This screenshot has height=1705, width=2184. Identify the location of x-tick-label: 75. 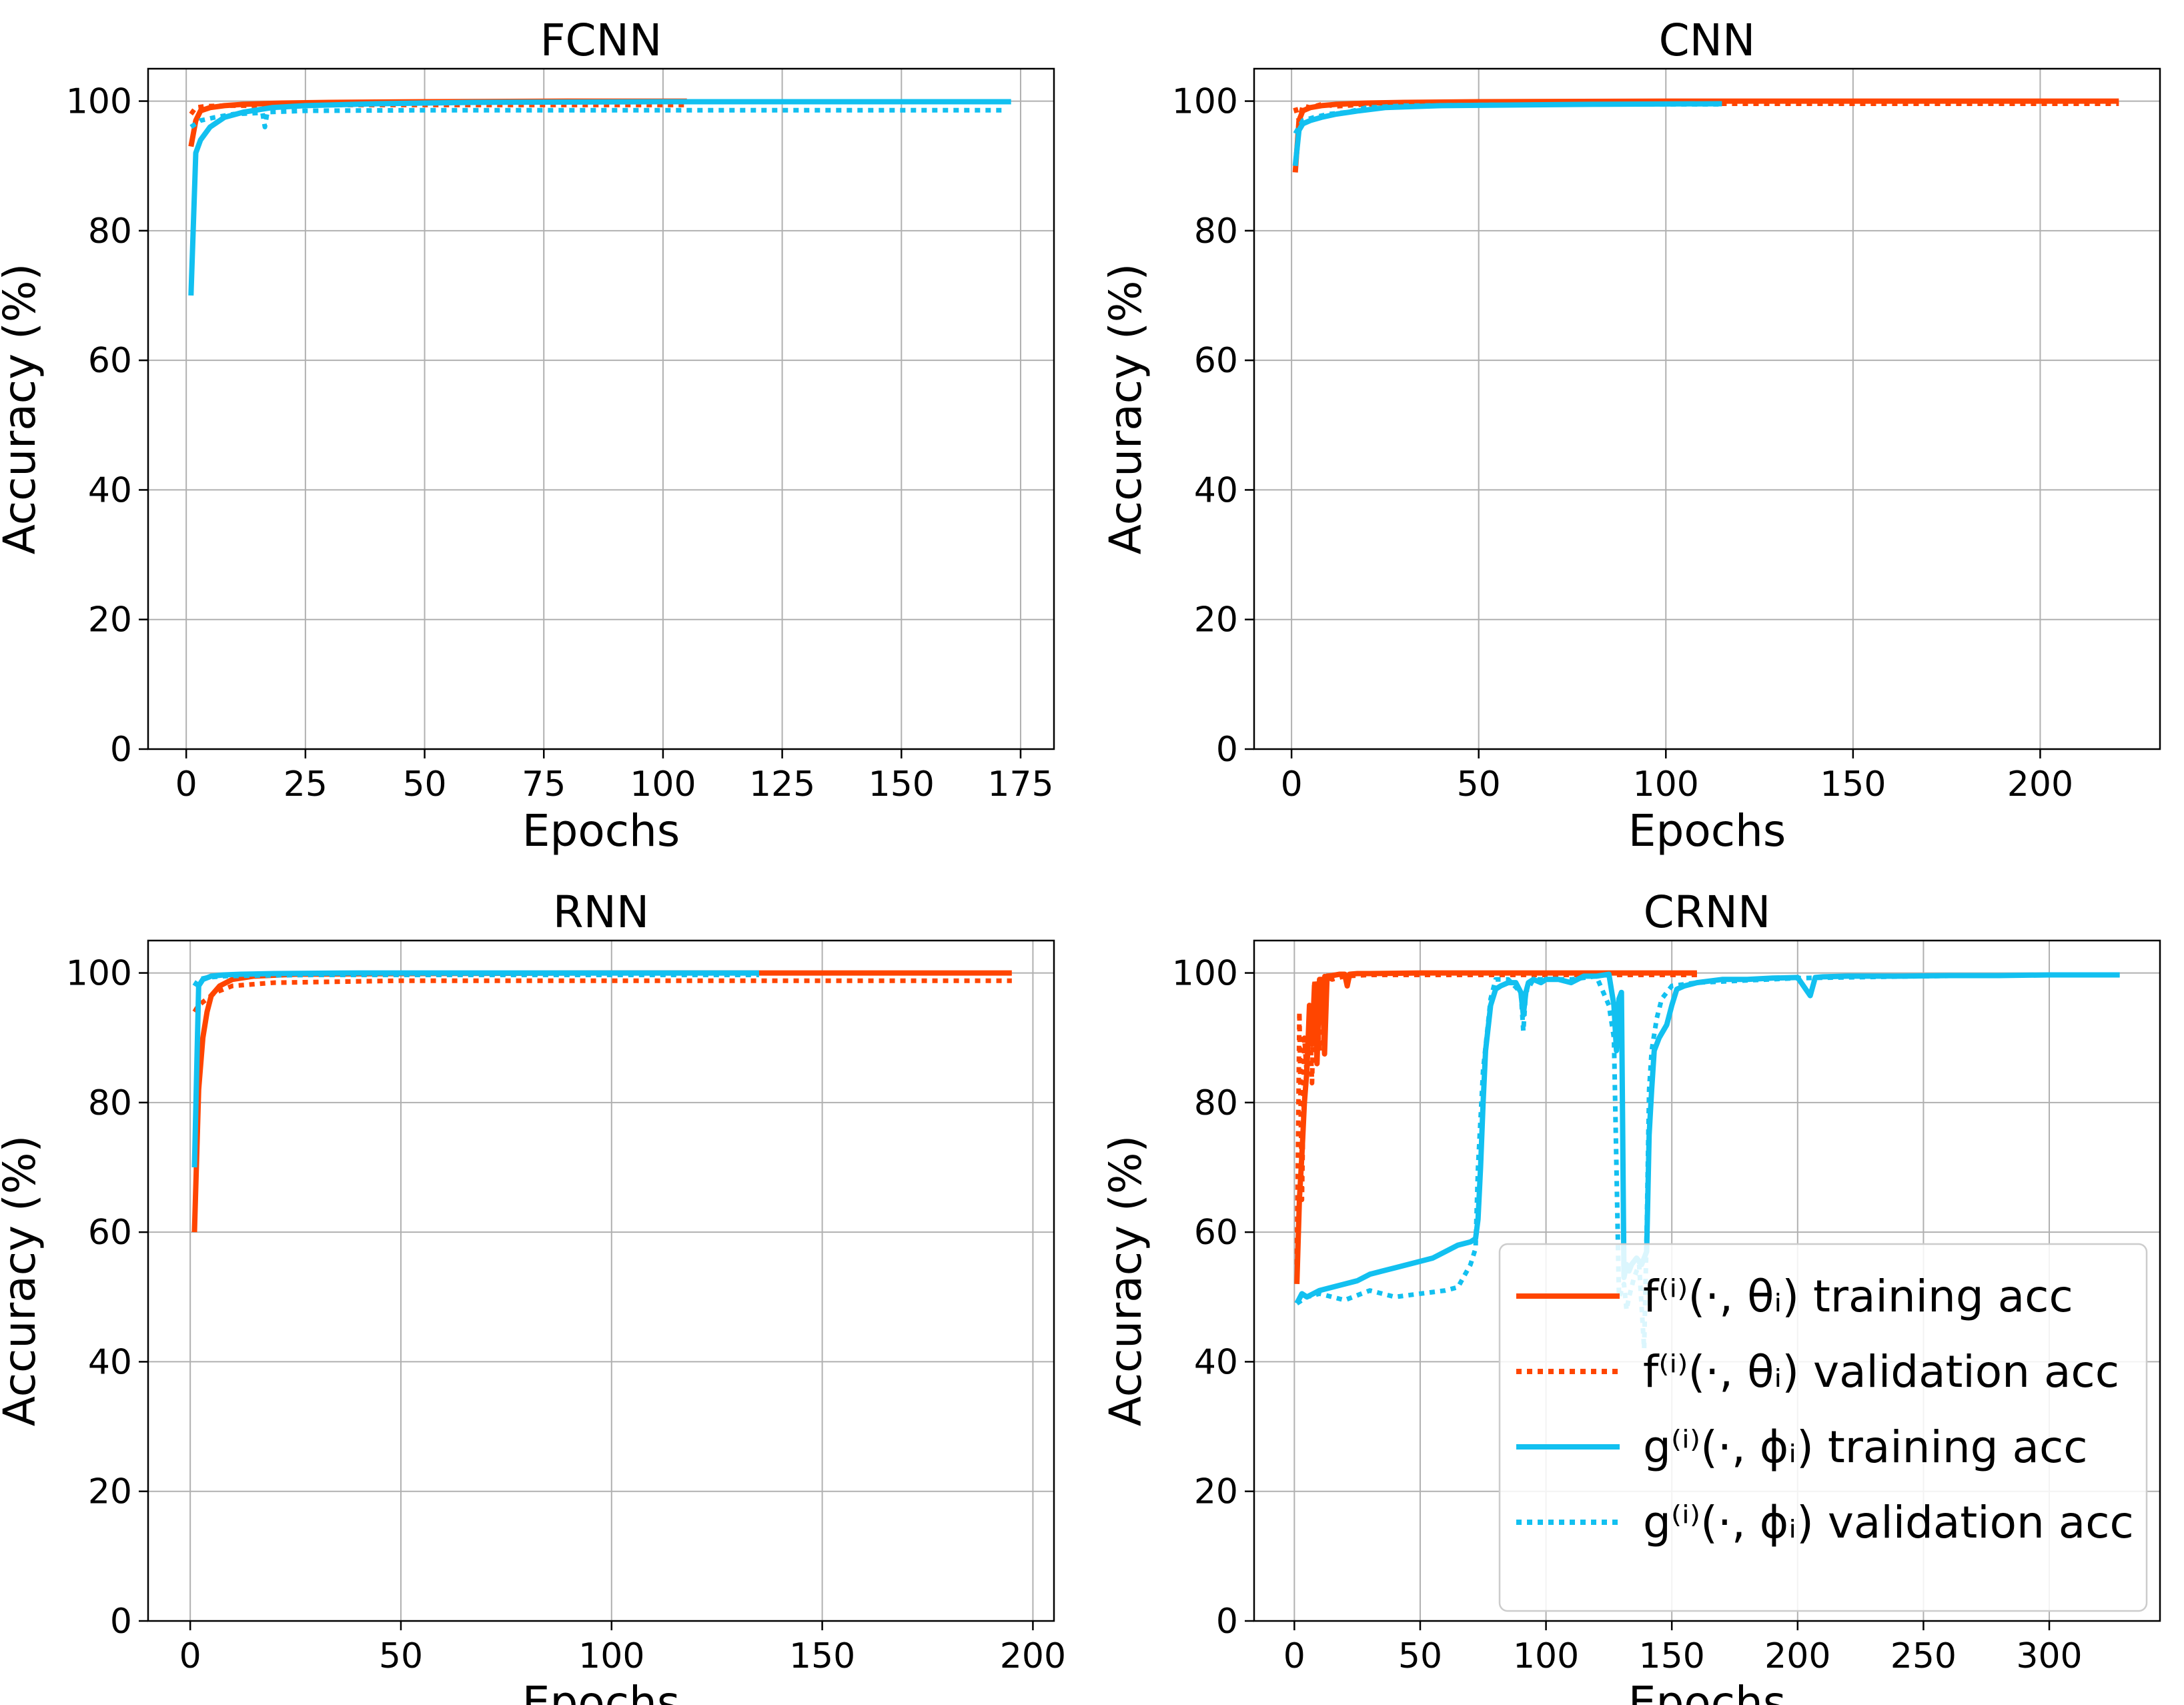
(544, 784).